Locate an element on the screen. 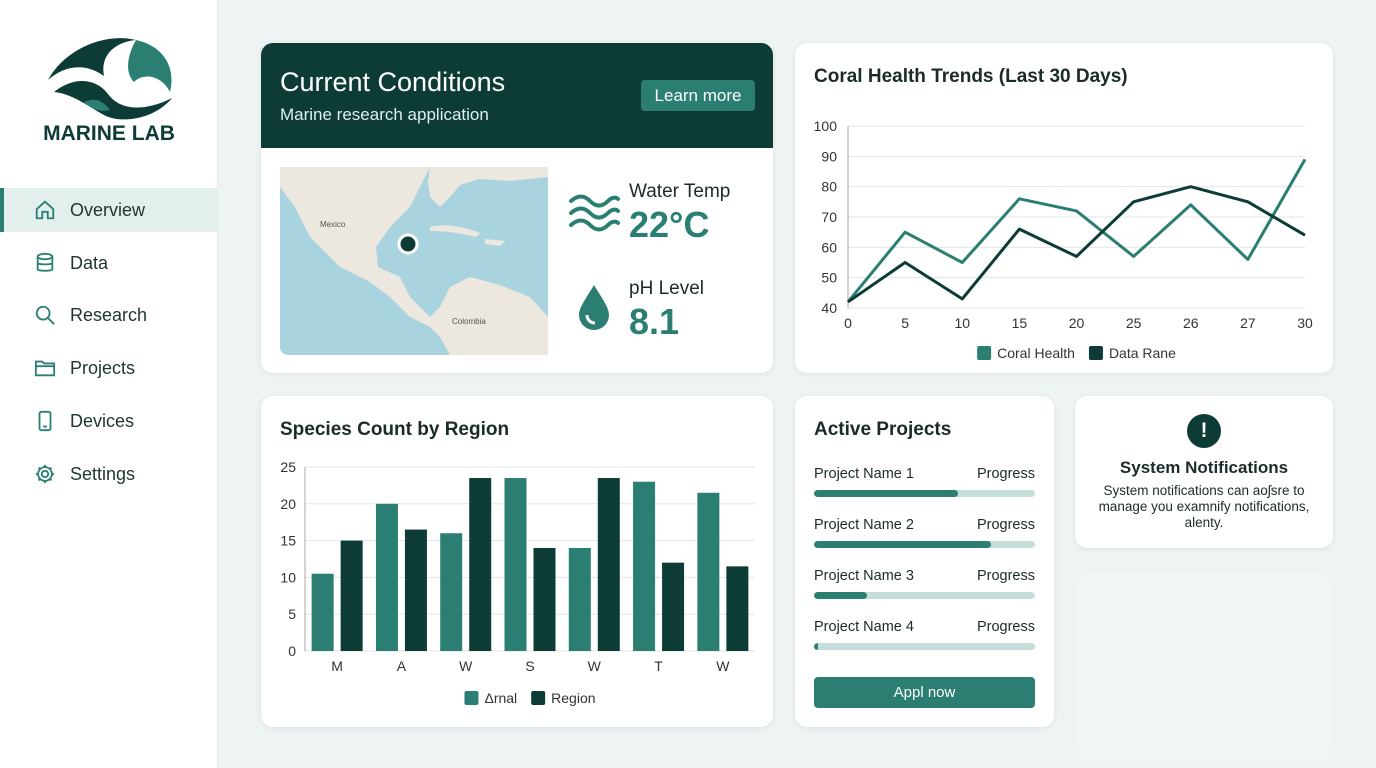 The image size is (1376, 768). map-label: Colombia is located at coordinates (469, 321).